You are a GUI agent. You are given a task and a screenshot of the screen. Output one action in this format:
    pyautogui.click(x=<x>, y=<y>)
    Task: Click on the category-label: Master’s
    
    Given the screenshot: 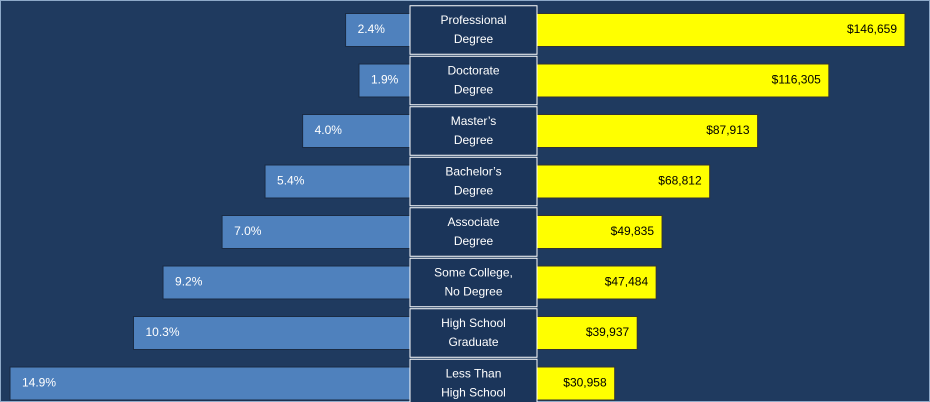 What is the action you would take?
    pyautogui.click(x=474, y=121)
    